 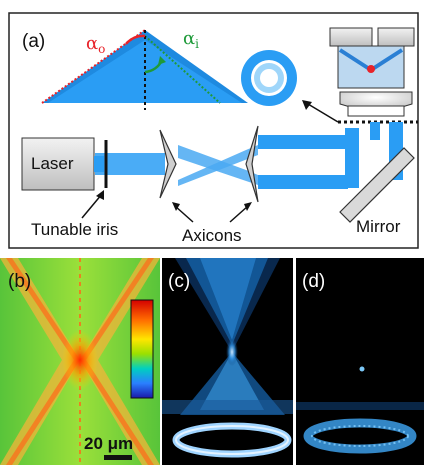 What do you see at coordinates (313, 281) in the screenshot?
I see `panel-d-tag: (d)` at bounding box center [313, 281].